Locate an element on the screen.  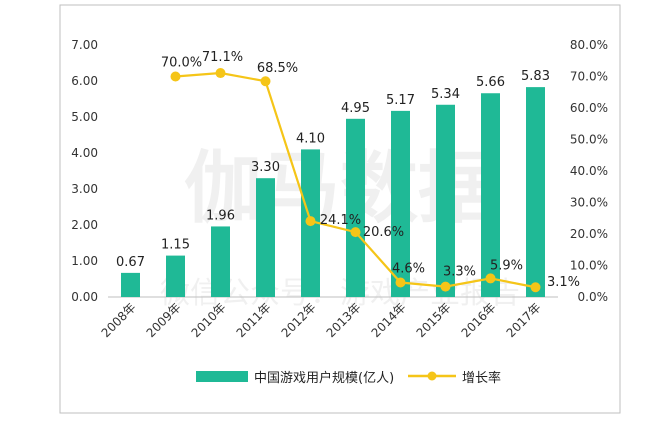
line-value-label: 71.1% is located at coordinates (222, 57).